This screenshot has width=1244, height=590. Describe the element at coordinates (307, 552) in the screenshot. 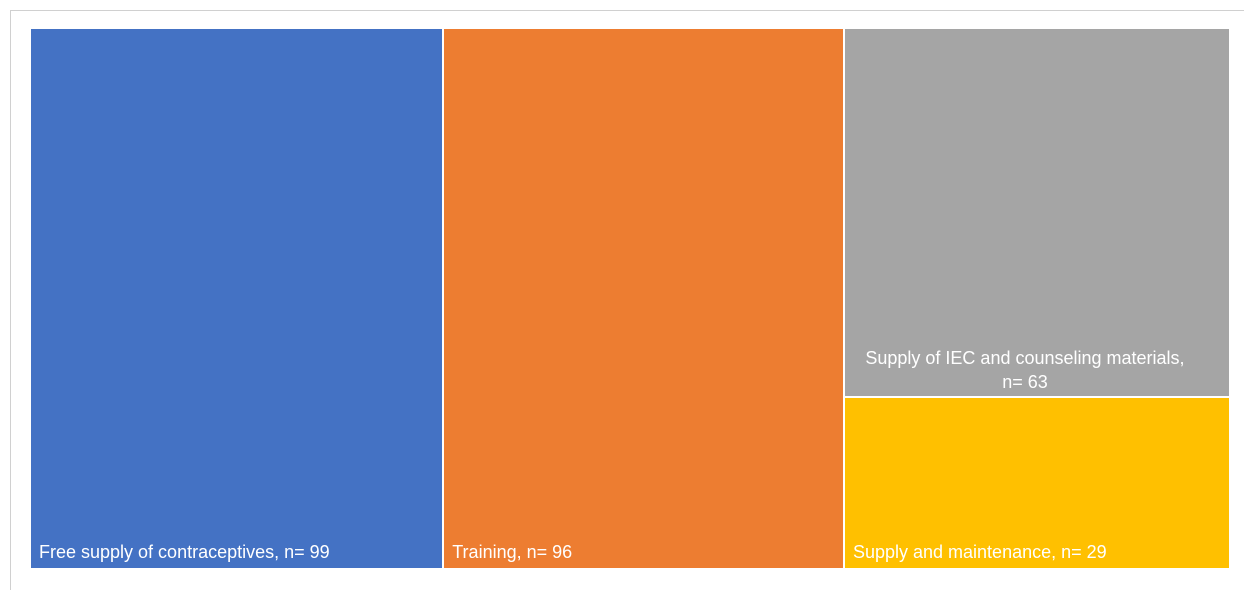

I see `value-label: n= 99` at that location.